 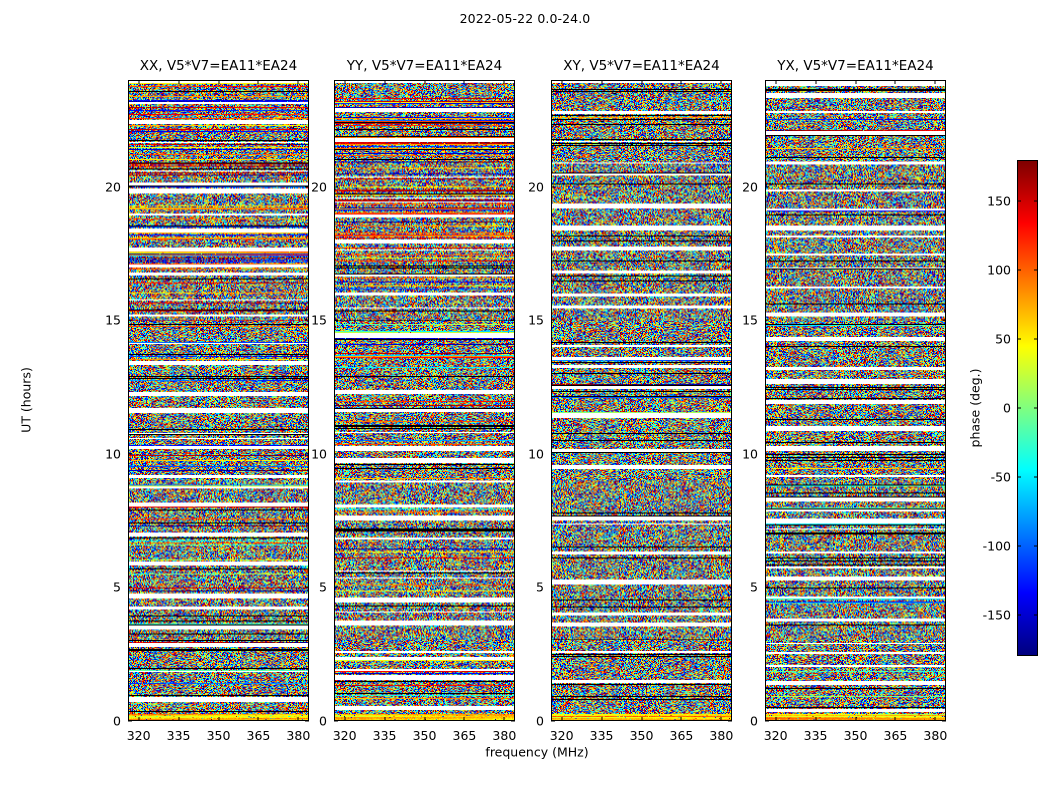 I want to click on panel-title-yy: YY, V5*V7=EA11*EA24, so click(x=424, y=66).